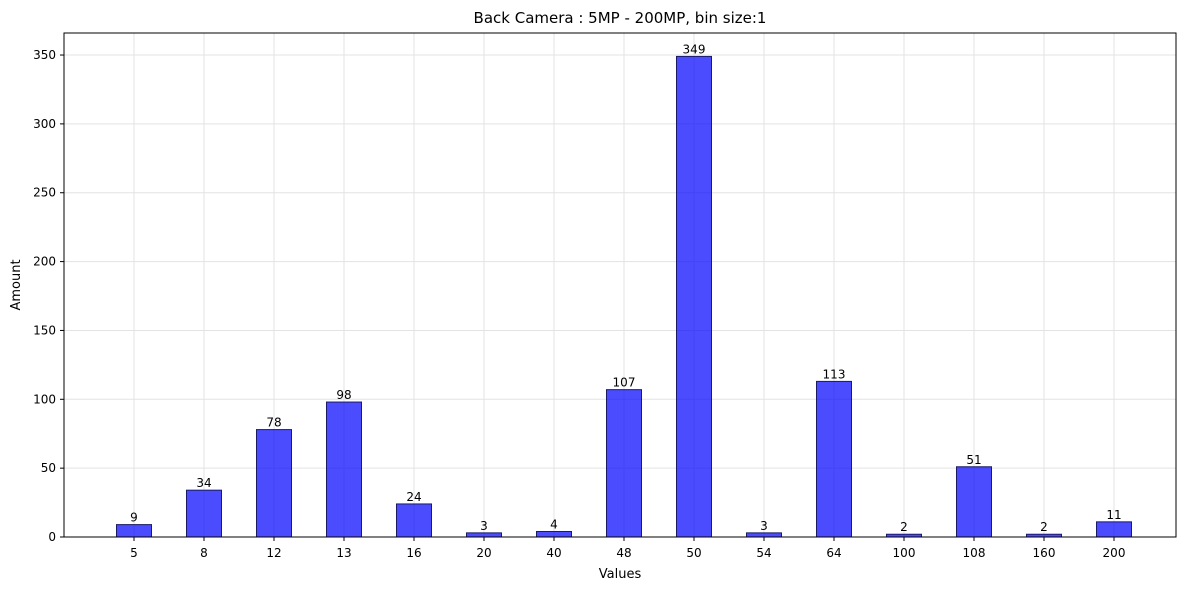  I want to click on y-tick-label: 100, so click(44, 399).